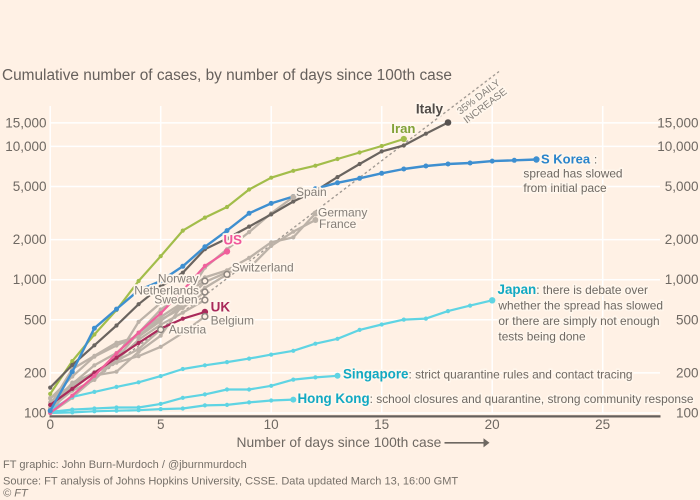  What do you see at coordinates (221, 307) in the screenshot?
I see `svg-text: UK` at bounding box center [221, 307].